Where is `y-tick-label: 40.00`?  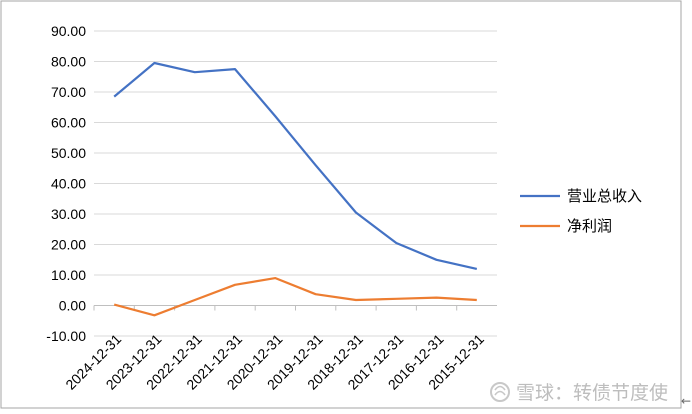
y-tick-label: 40.00 is located at coordinates (68, 184).